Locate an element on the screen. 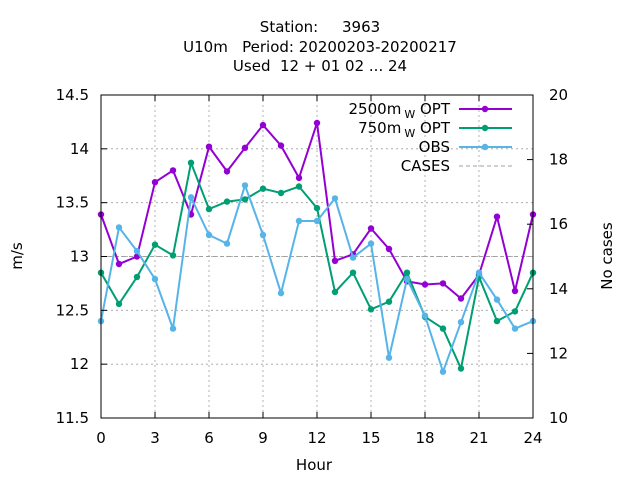  x-tick-label: 6 is located at coordinates (209, 438).